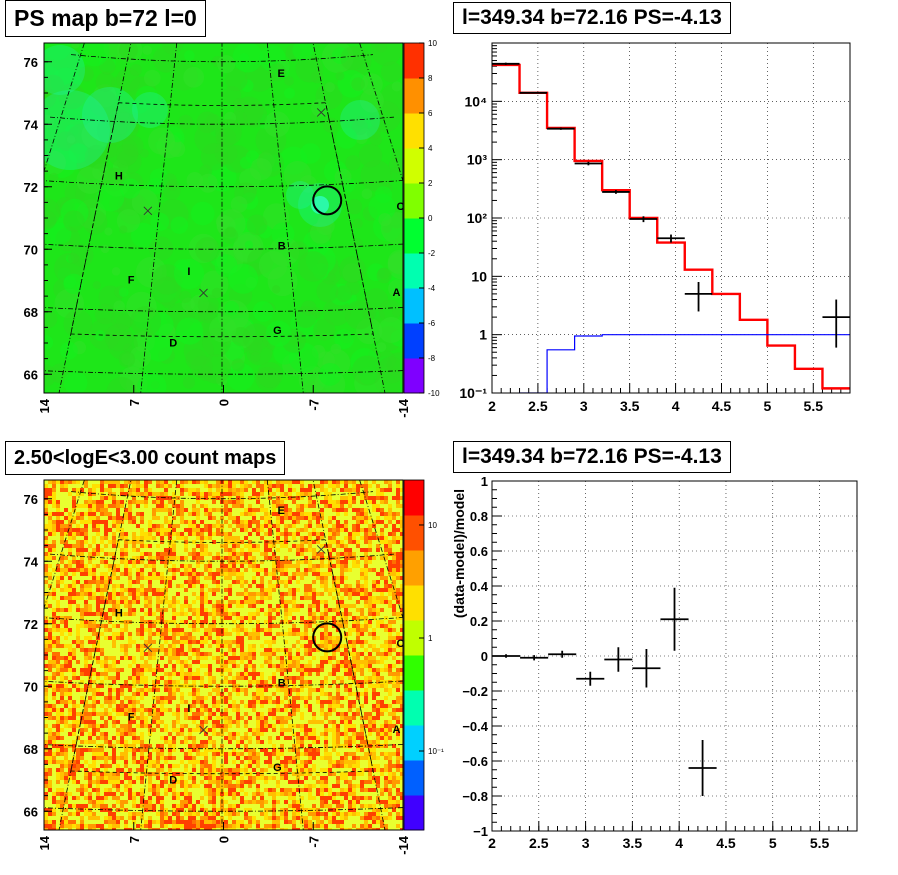 This screenshot has height=875, width=898. Describe the element at coordinates (77, 130) in the screenshot. I see `map-blob-cyan` at that location.